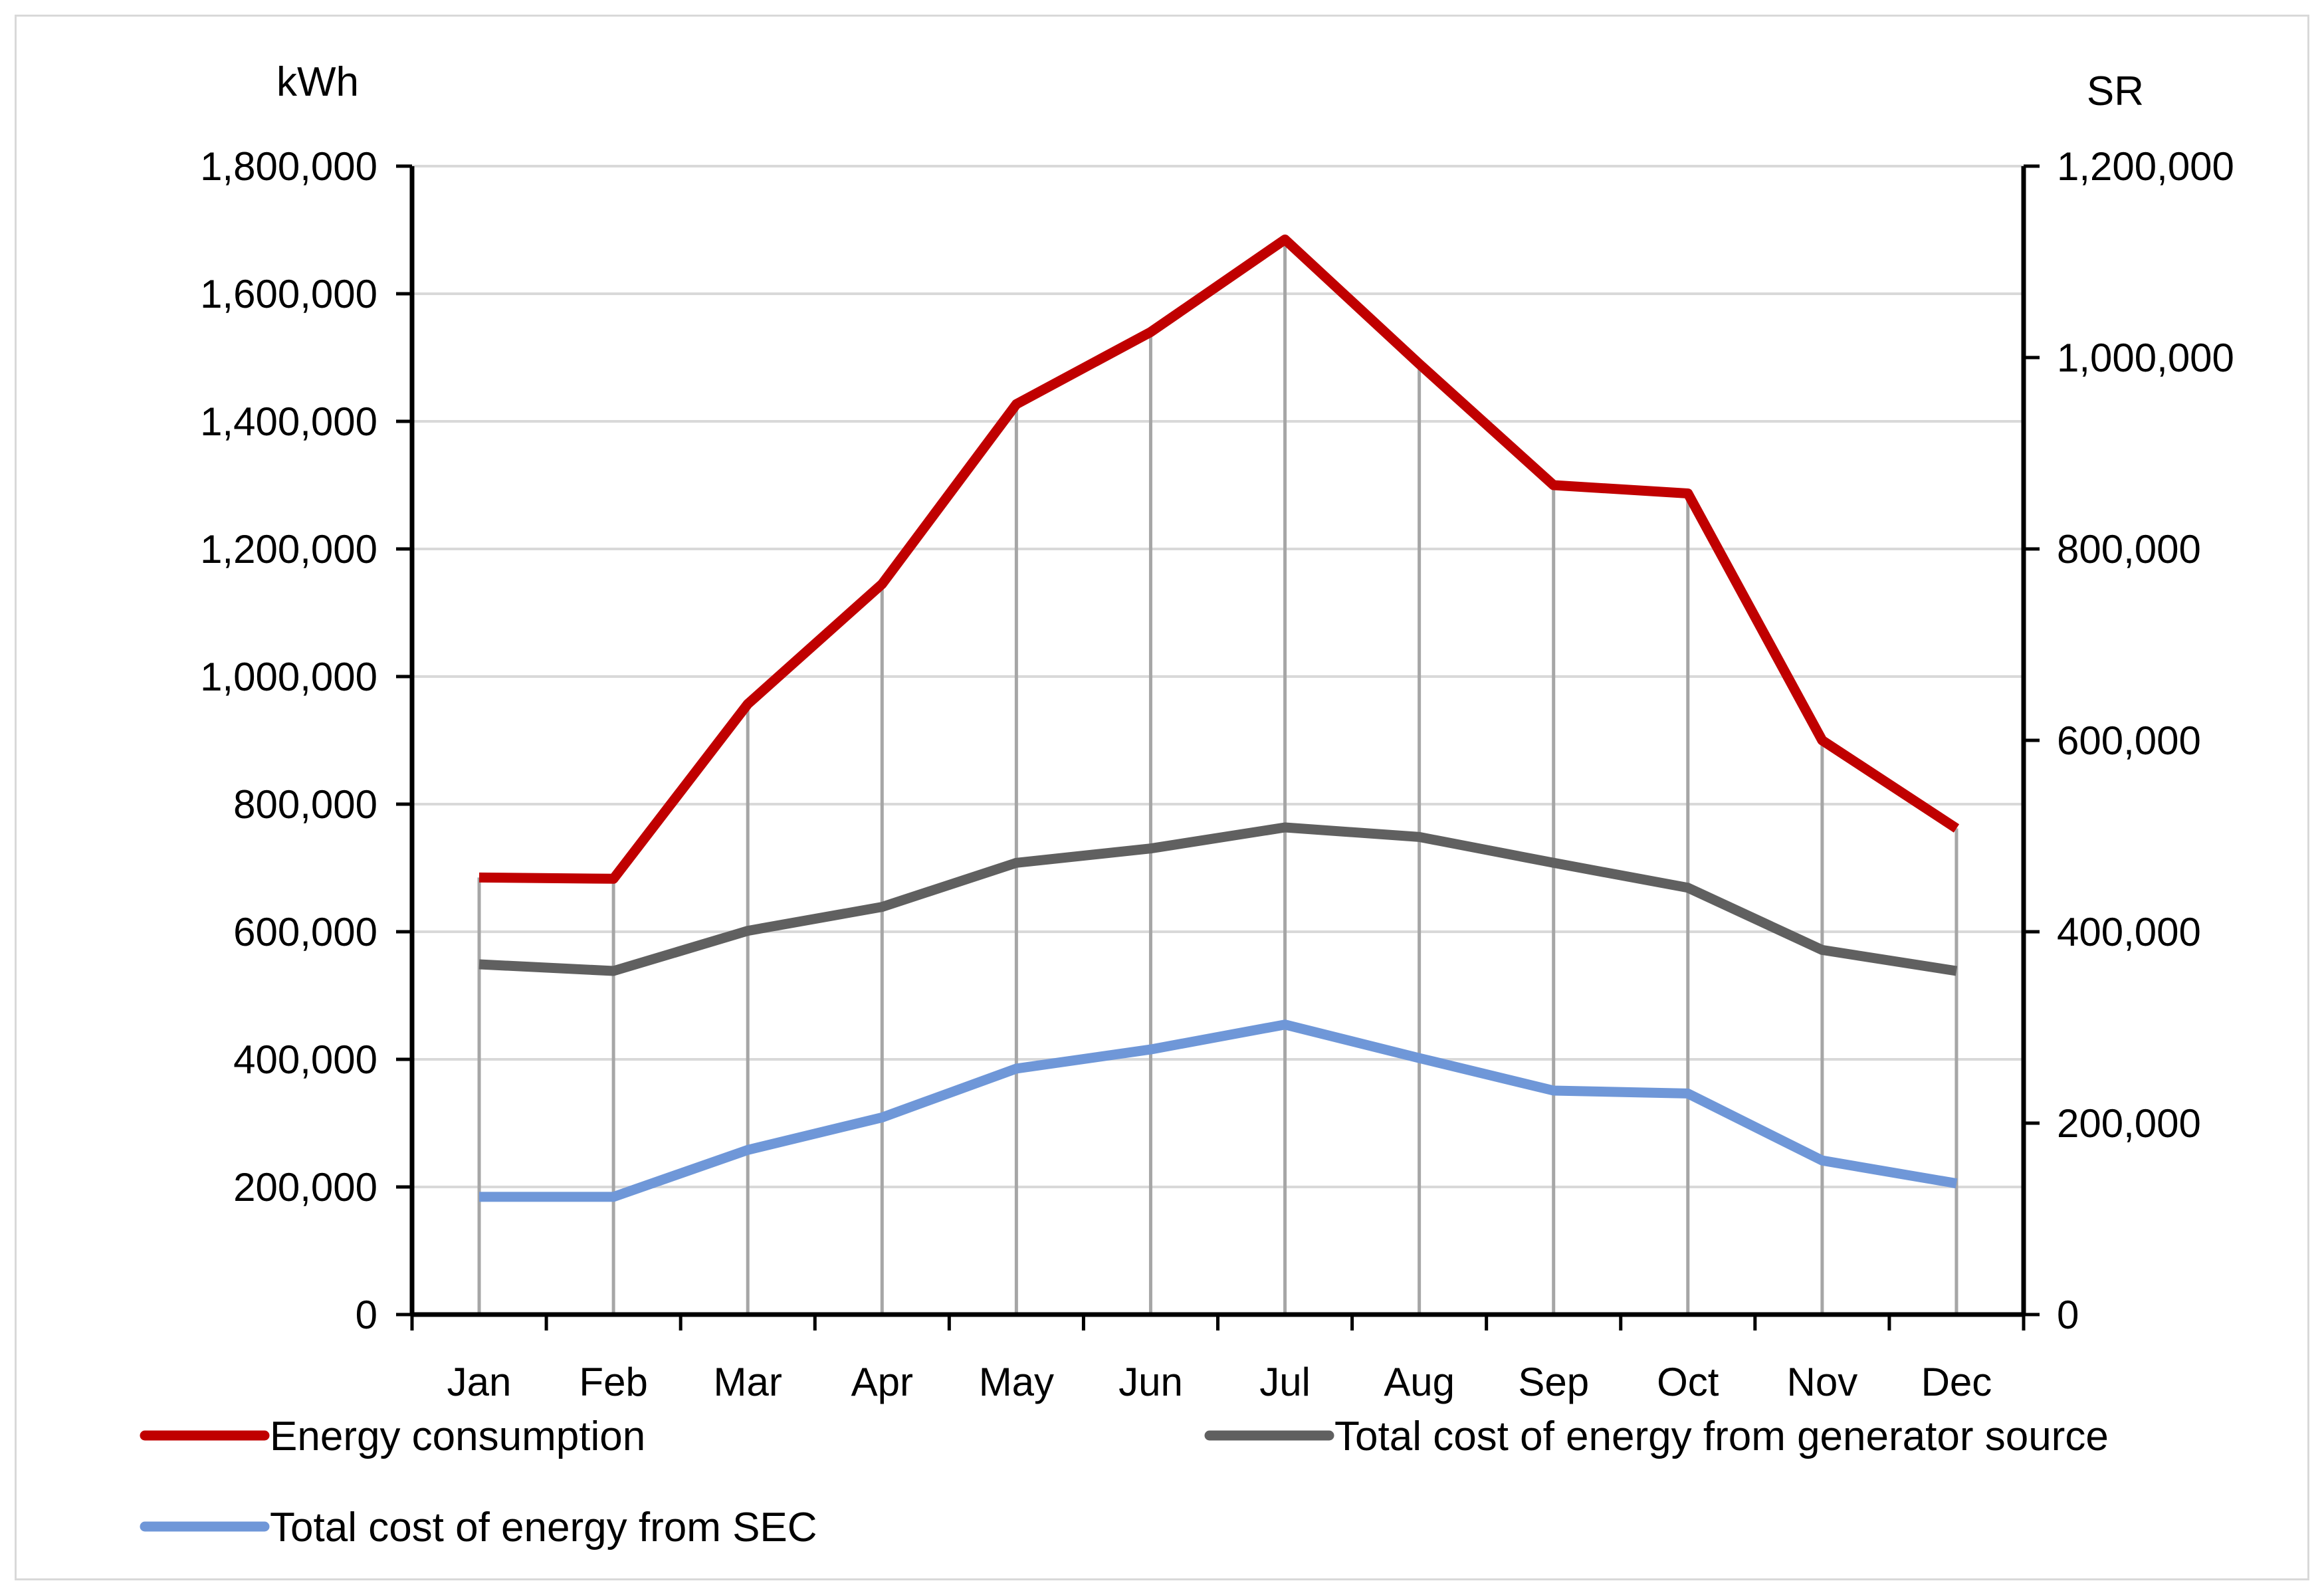 Image resolution: width=2324 pixels, height=1595 pixels. I want to click on left-tick-label: 1,800,000, so click(288, 166).